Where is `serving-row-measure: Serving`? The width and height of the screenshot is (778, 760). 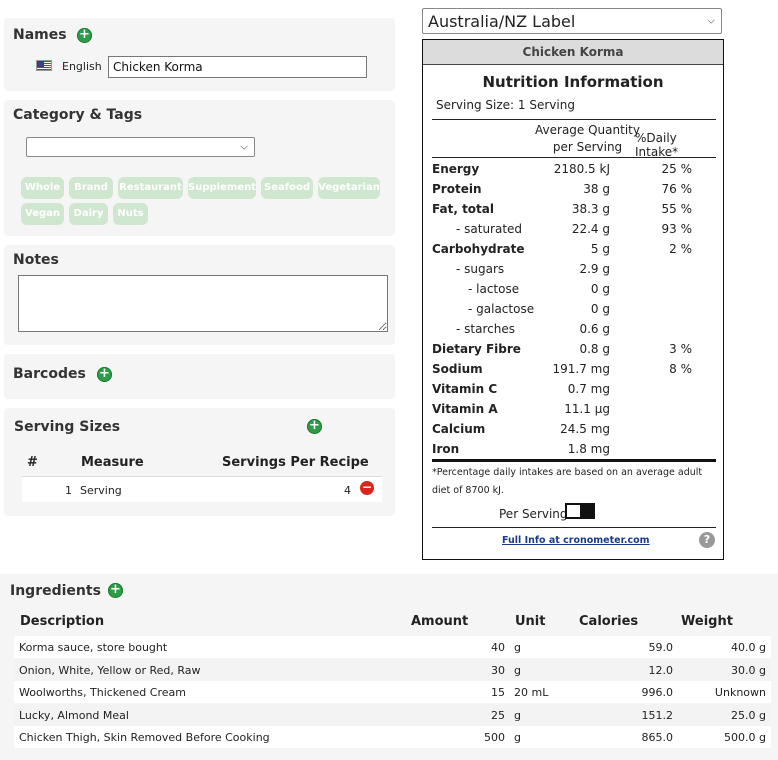 serving-row-measure: Serving is located at coordinates (101, 490).